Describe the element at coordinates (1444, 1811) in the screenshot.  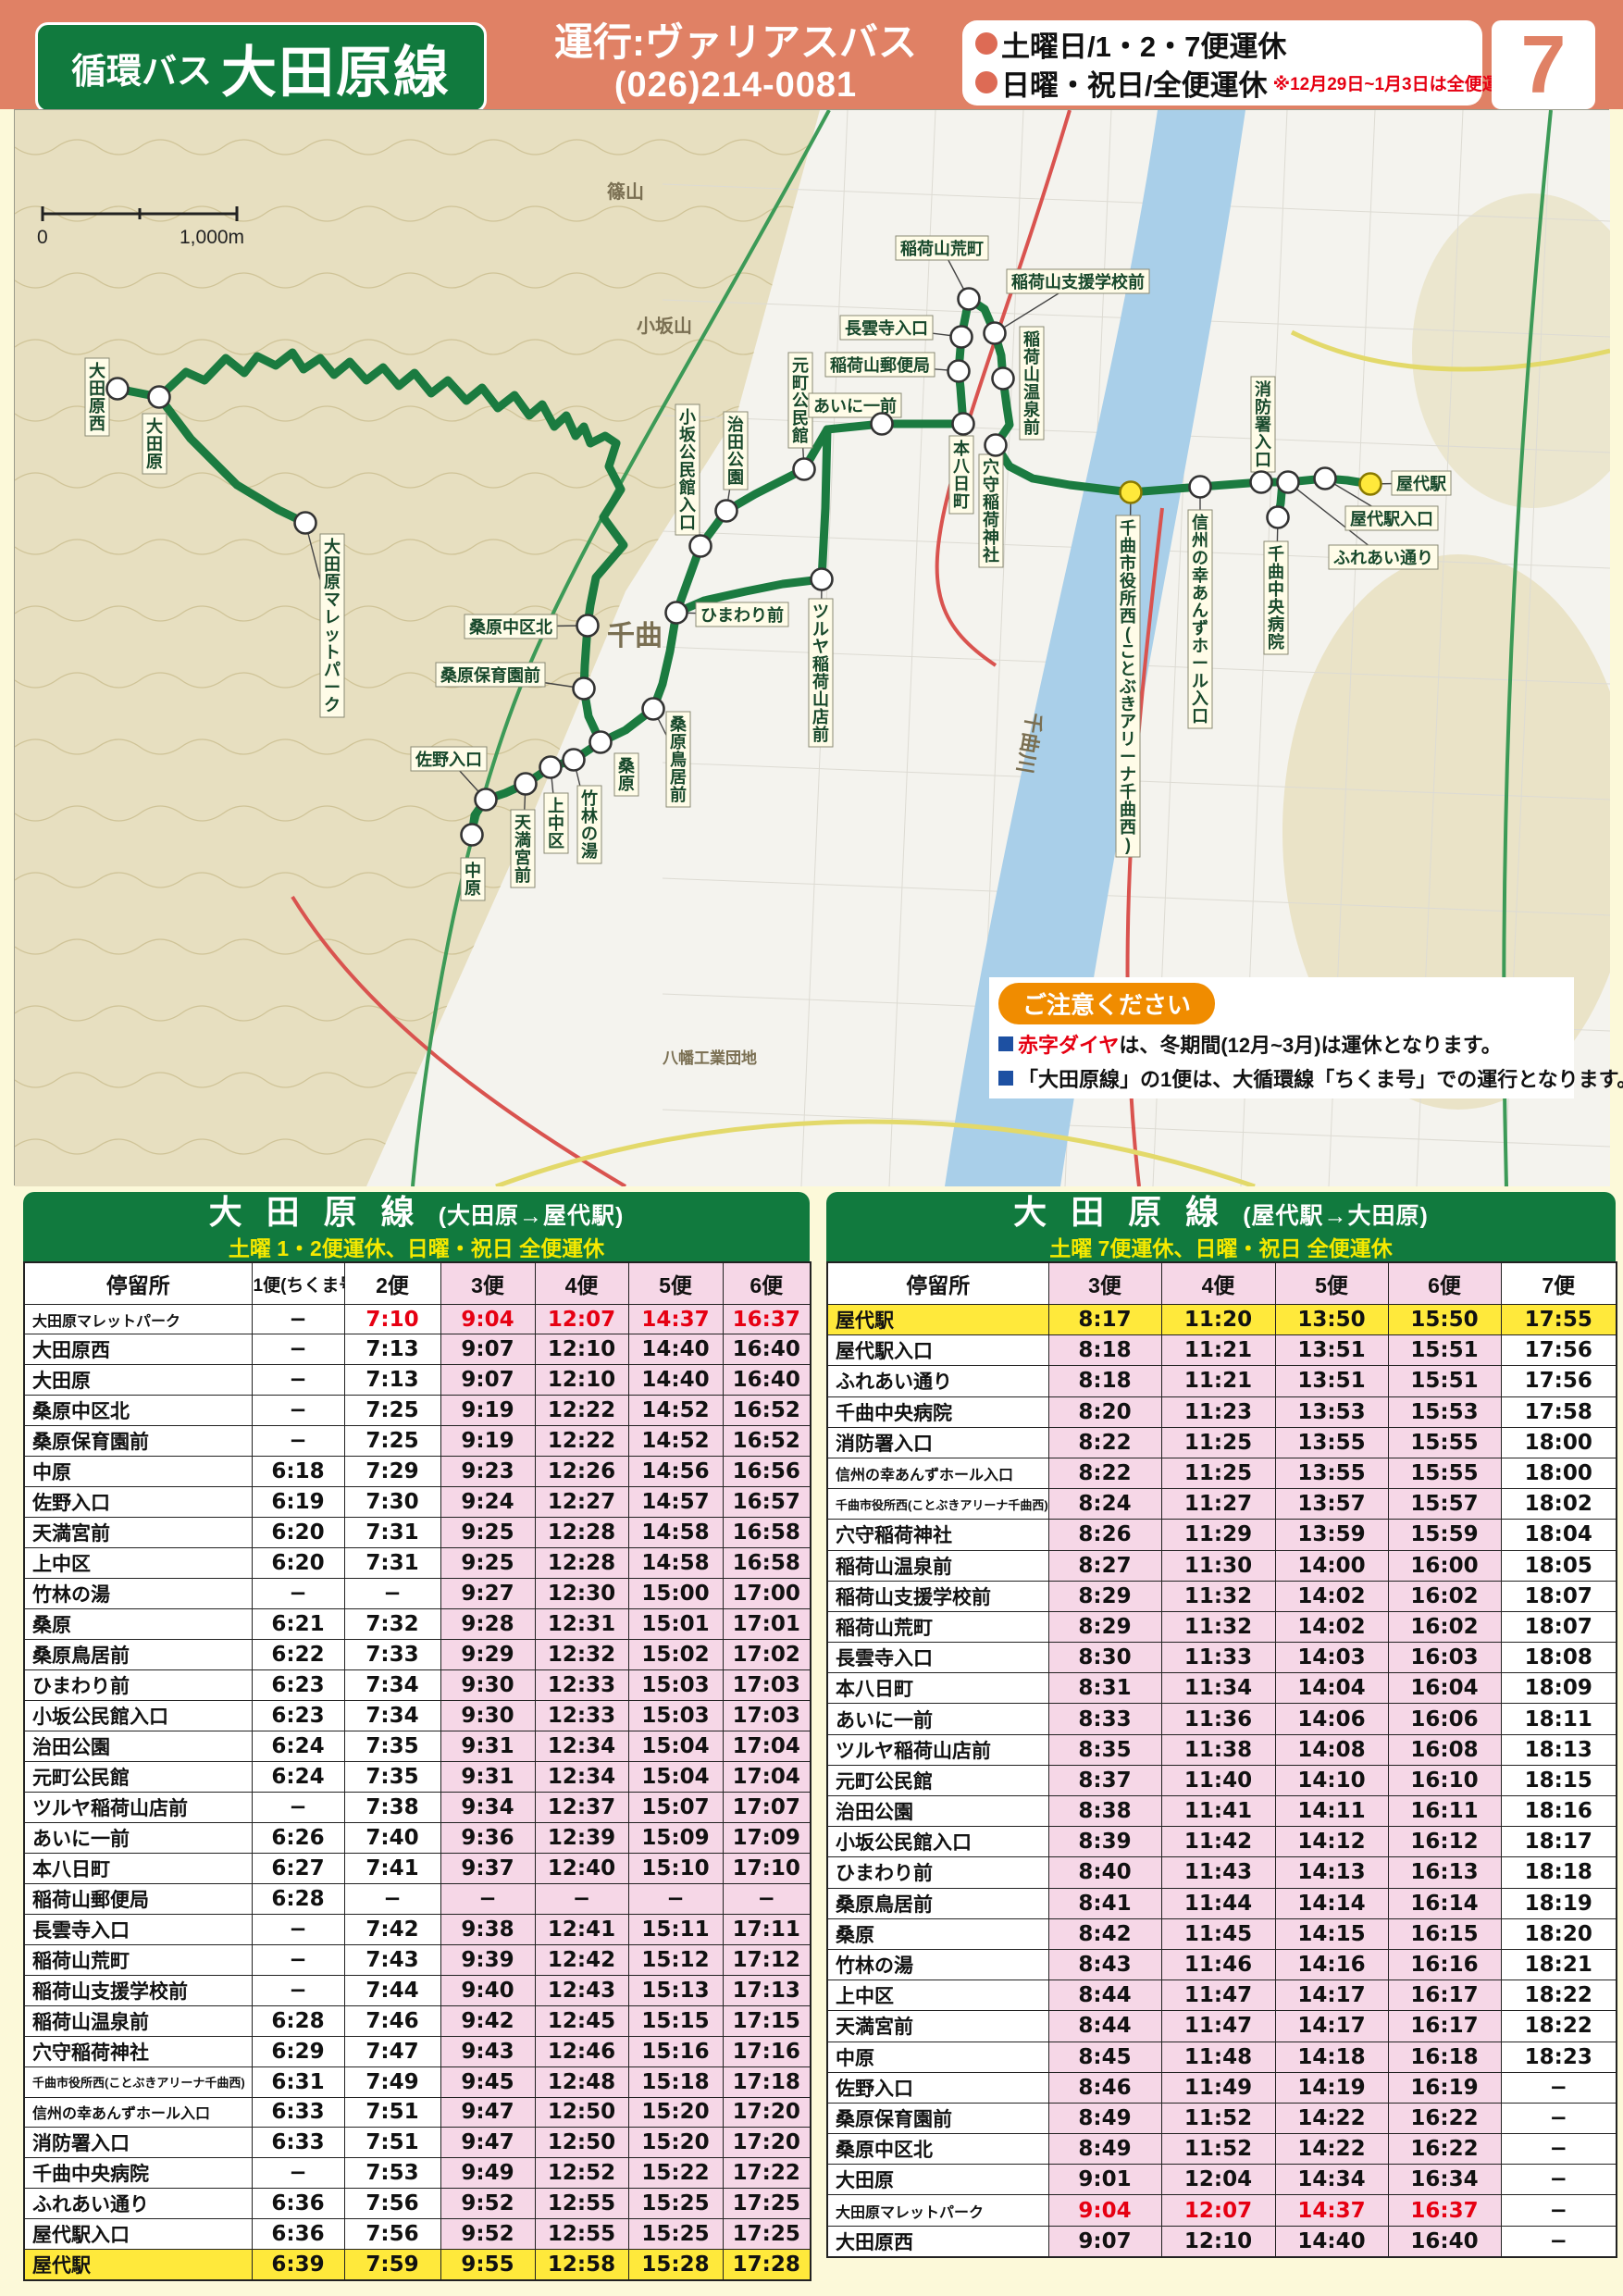
I see `time-cell: 16:11` at that location.